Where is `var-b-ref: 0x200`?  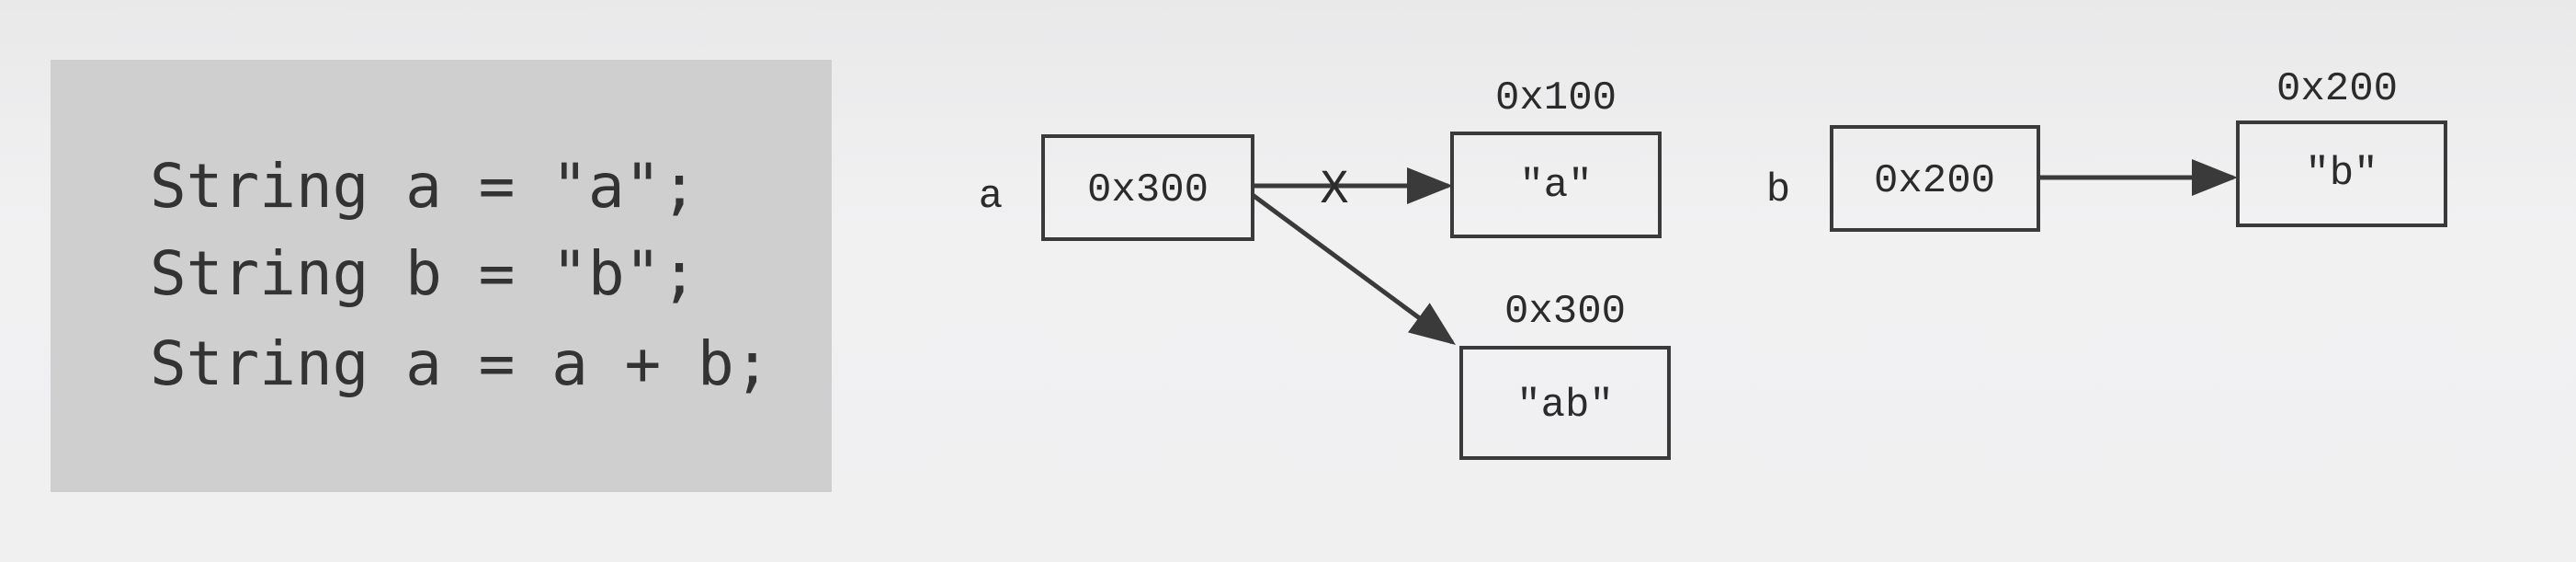 var-b-ref: 0x200 is located at coordinates (1935, 181).